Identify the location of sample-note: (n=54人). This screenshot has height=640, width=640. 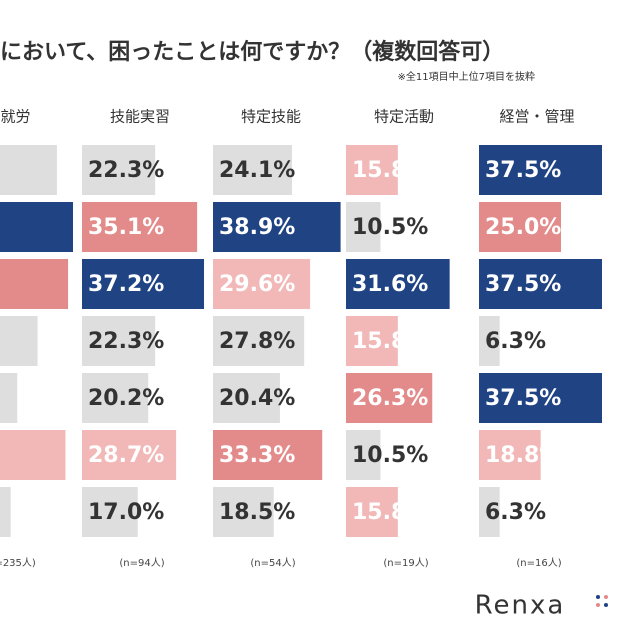
(272, 563).